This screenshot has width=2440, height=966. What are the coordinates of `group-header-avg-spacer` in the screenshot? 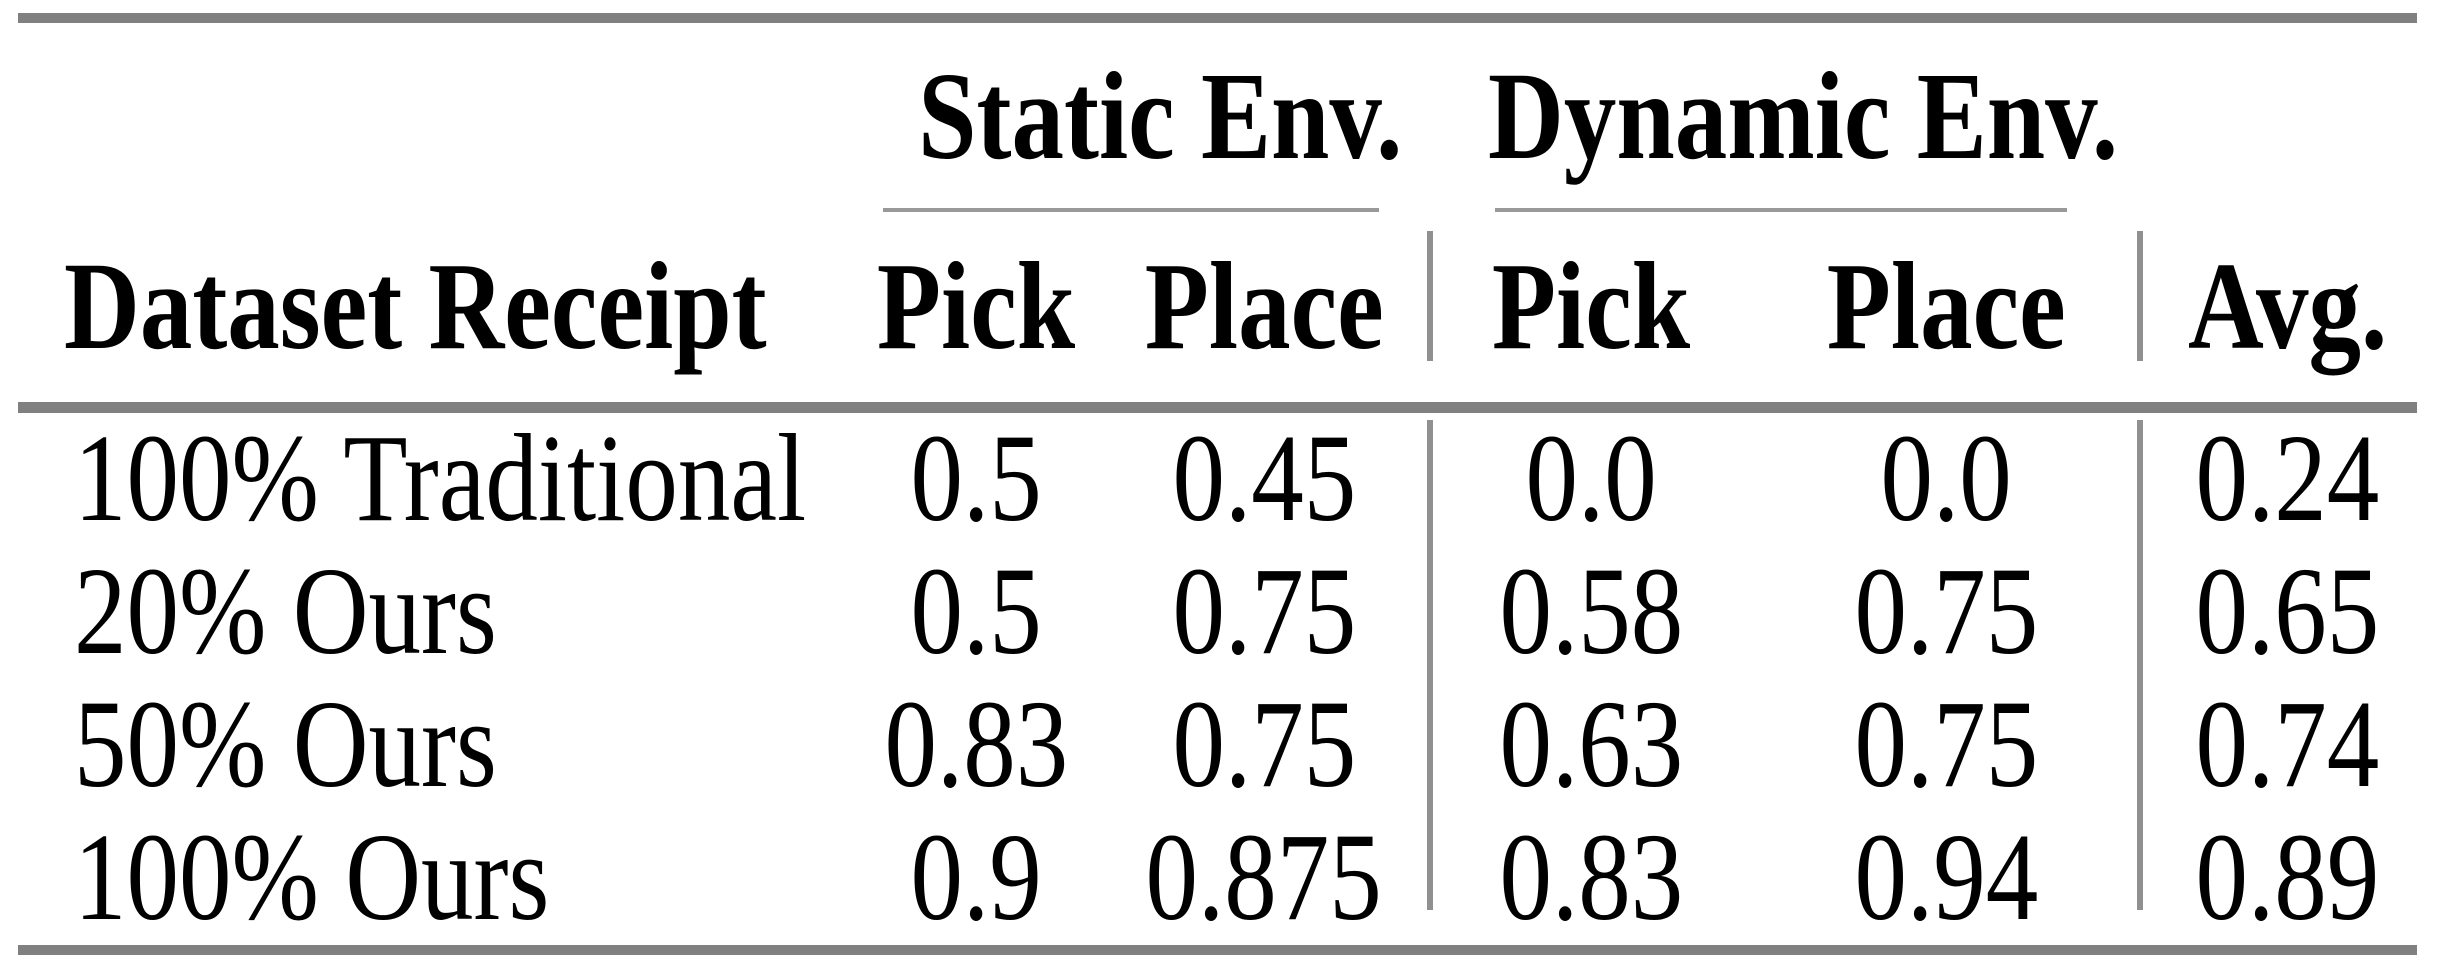 It's located at (2287, 117).